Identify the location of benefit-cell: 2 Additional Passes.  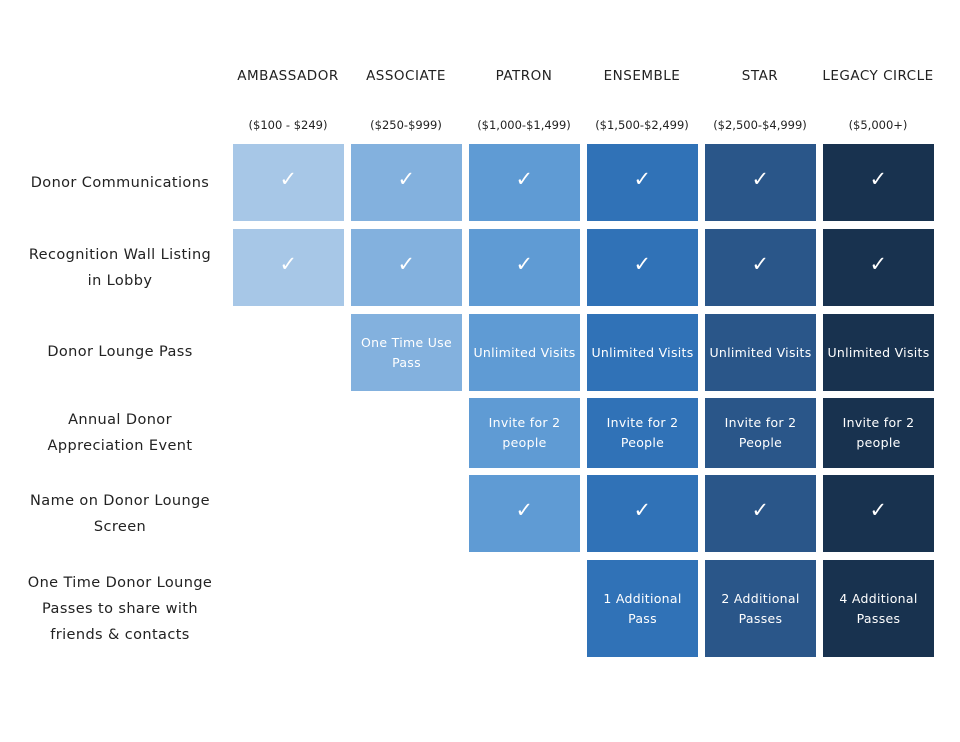
(760, 608).